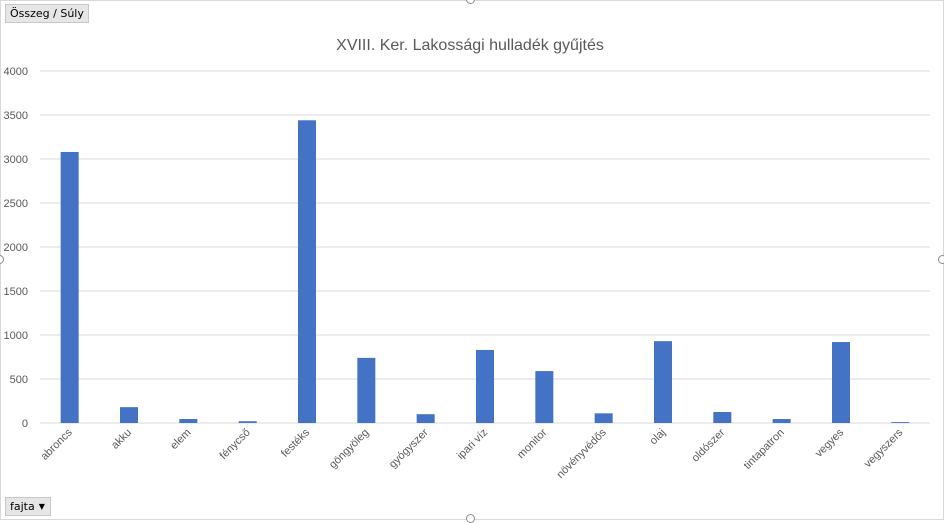 This screenshot has width=944, height=523. I want to click on x-tick-label: festéks, so click(295, 442).